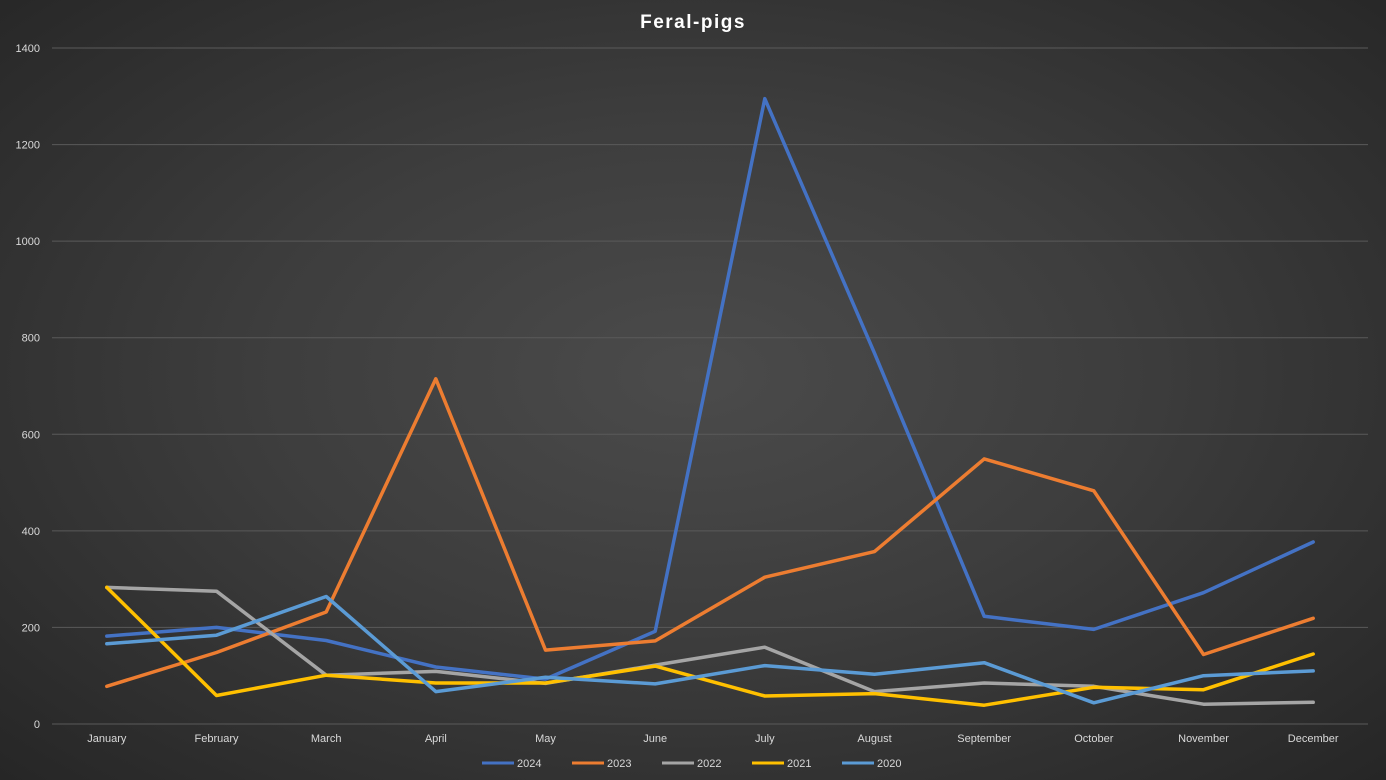 This screenshot has height=780, width=1386. What do you see at coordinates (28, 242) in the screenshot?
I see `y-tick-label: 1000` at bounding box center [28, 242].